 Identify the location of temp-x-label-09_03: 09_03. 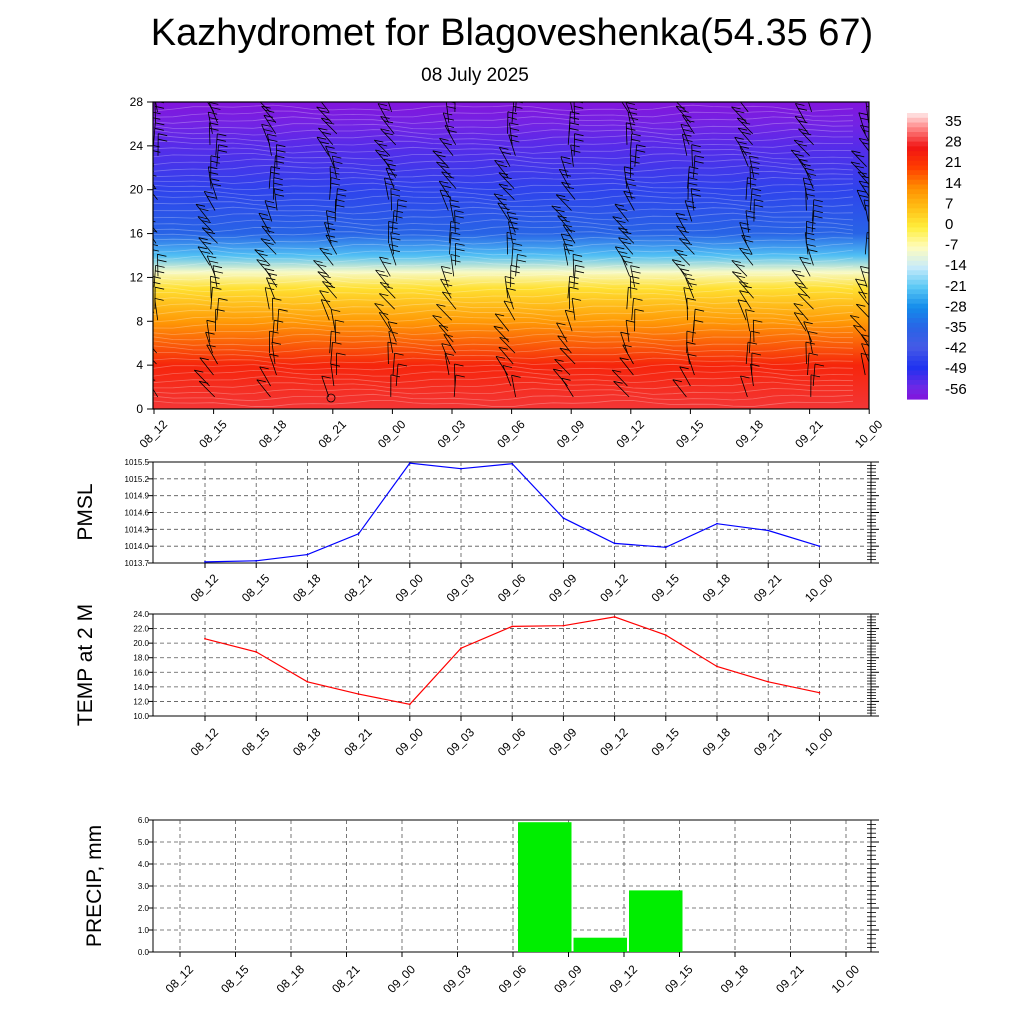
(461, 742).